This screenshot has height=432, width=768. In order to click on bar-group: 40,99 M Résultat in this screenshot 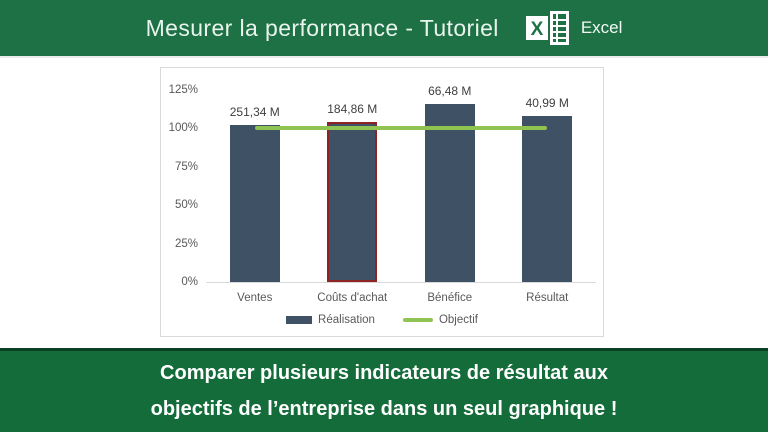, I will do `click(548, 197)`.